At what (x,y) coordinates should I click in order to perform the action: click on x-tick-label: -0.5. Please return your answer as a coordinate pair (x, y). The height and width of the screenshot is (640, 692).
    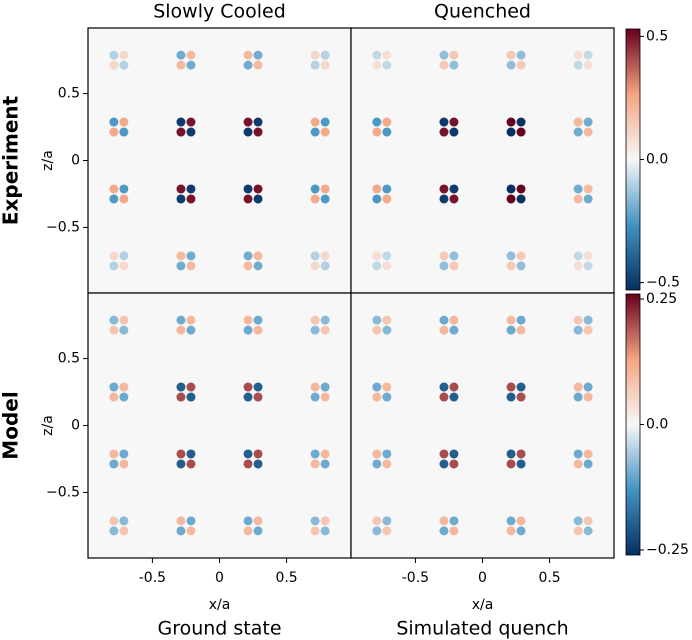
    Looking at the image, I should click on (415, 578).